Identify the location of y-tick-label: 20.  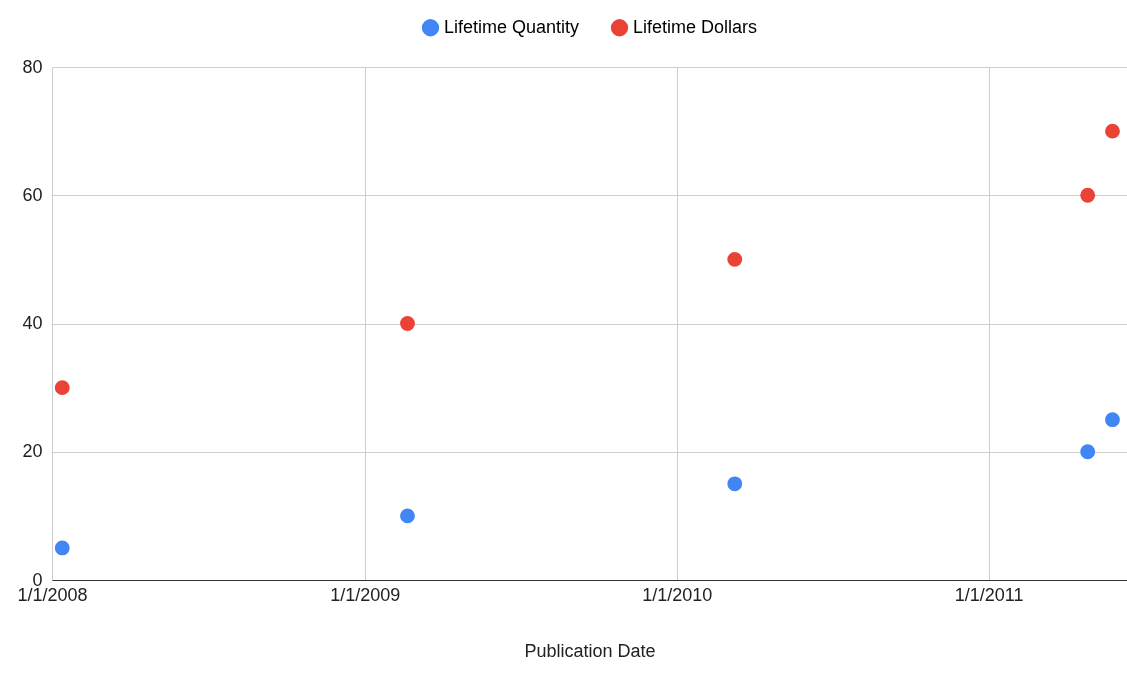
(32, 451).